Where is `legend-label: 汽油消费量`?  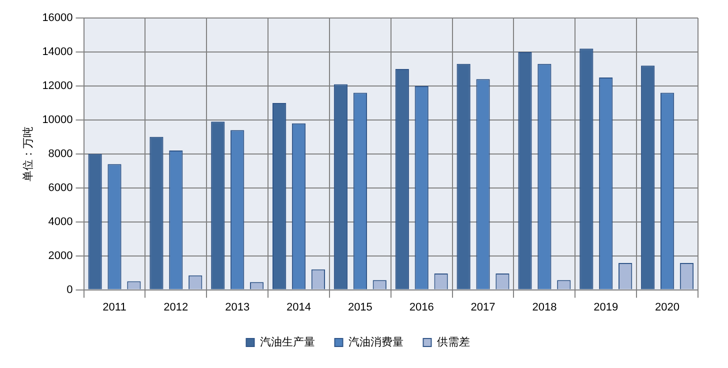
legend-label: 汽油消费量 is located at coordinates (376, 342).